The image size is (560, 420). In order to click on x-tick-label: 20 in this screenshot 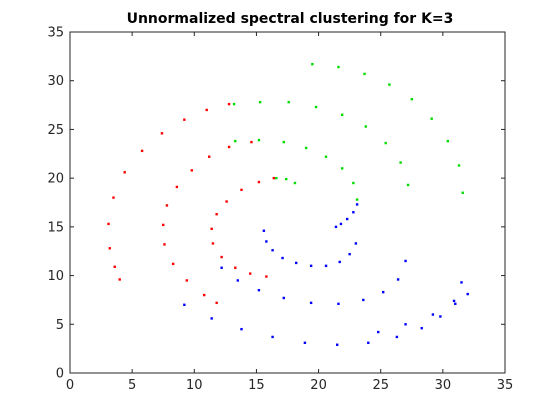, I will do `click(318, 385)`.